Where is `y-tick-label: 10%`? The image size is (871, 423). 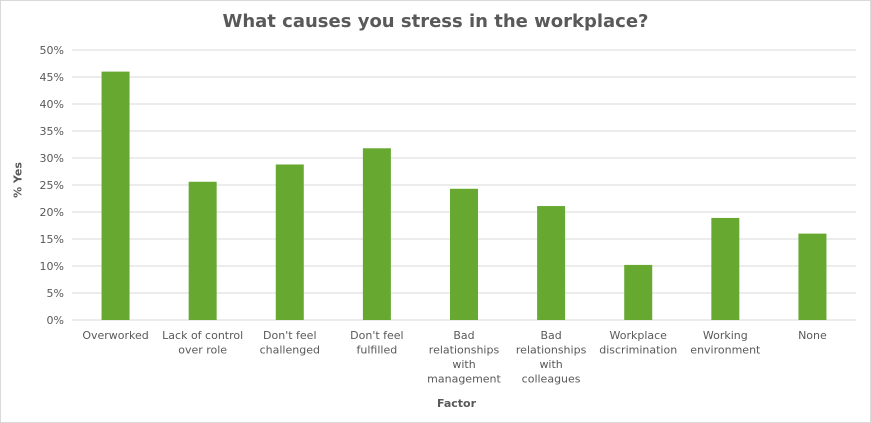
y-tick-label: 10% is located at coordinates (52, 266).